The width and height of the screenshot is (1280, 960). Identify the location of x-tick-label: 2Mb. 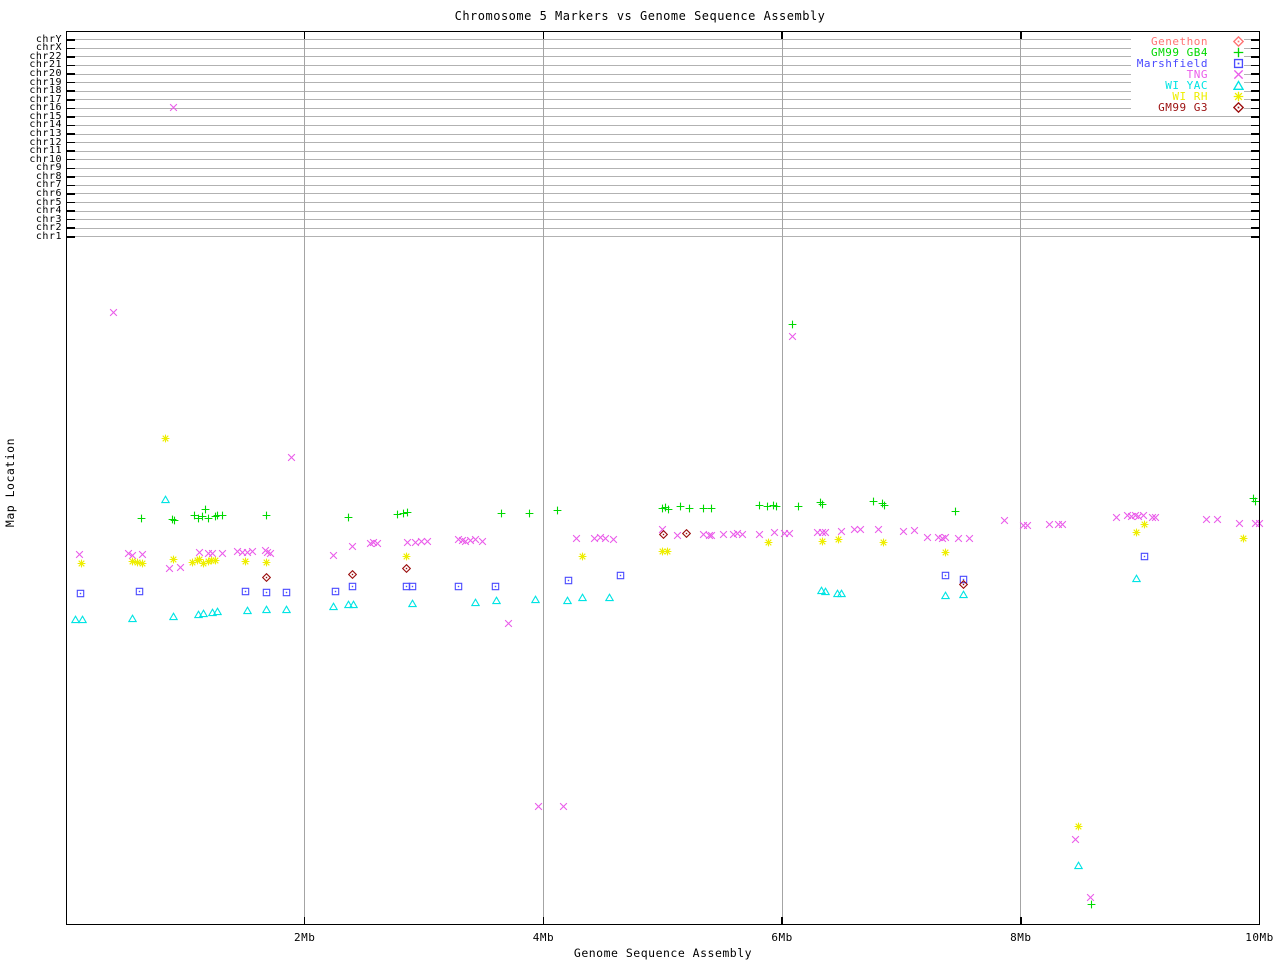
(305, 937).